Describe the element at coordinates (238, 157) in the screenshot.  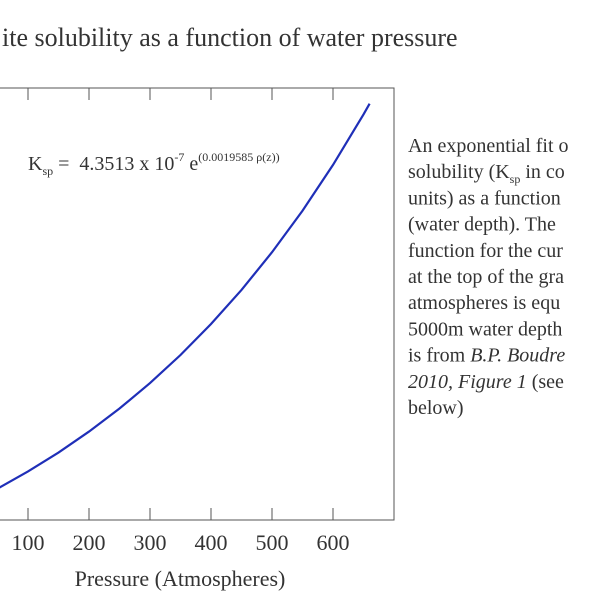
I see `text-run: (0.0019585 ρ(z))` at that location.